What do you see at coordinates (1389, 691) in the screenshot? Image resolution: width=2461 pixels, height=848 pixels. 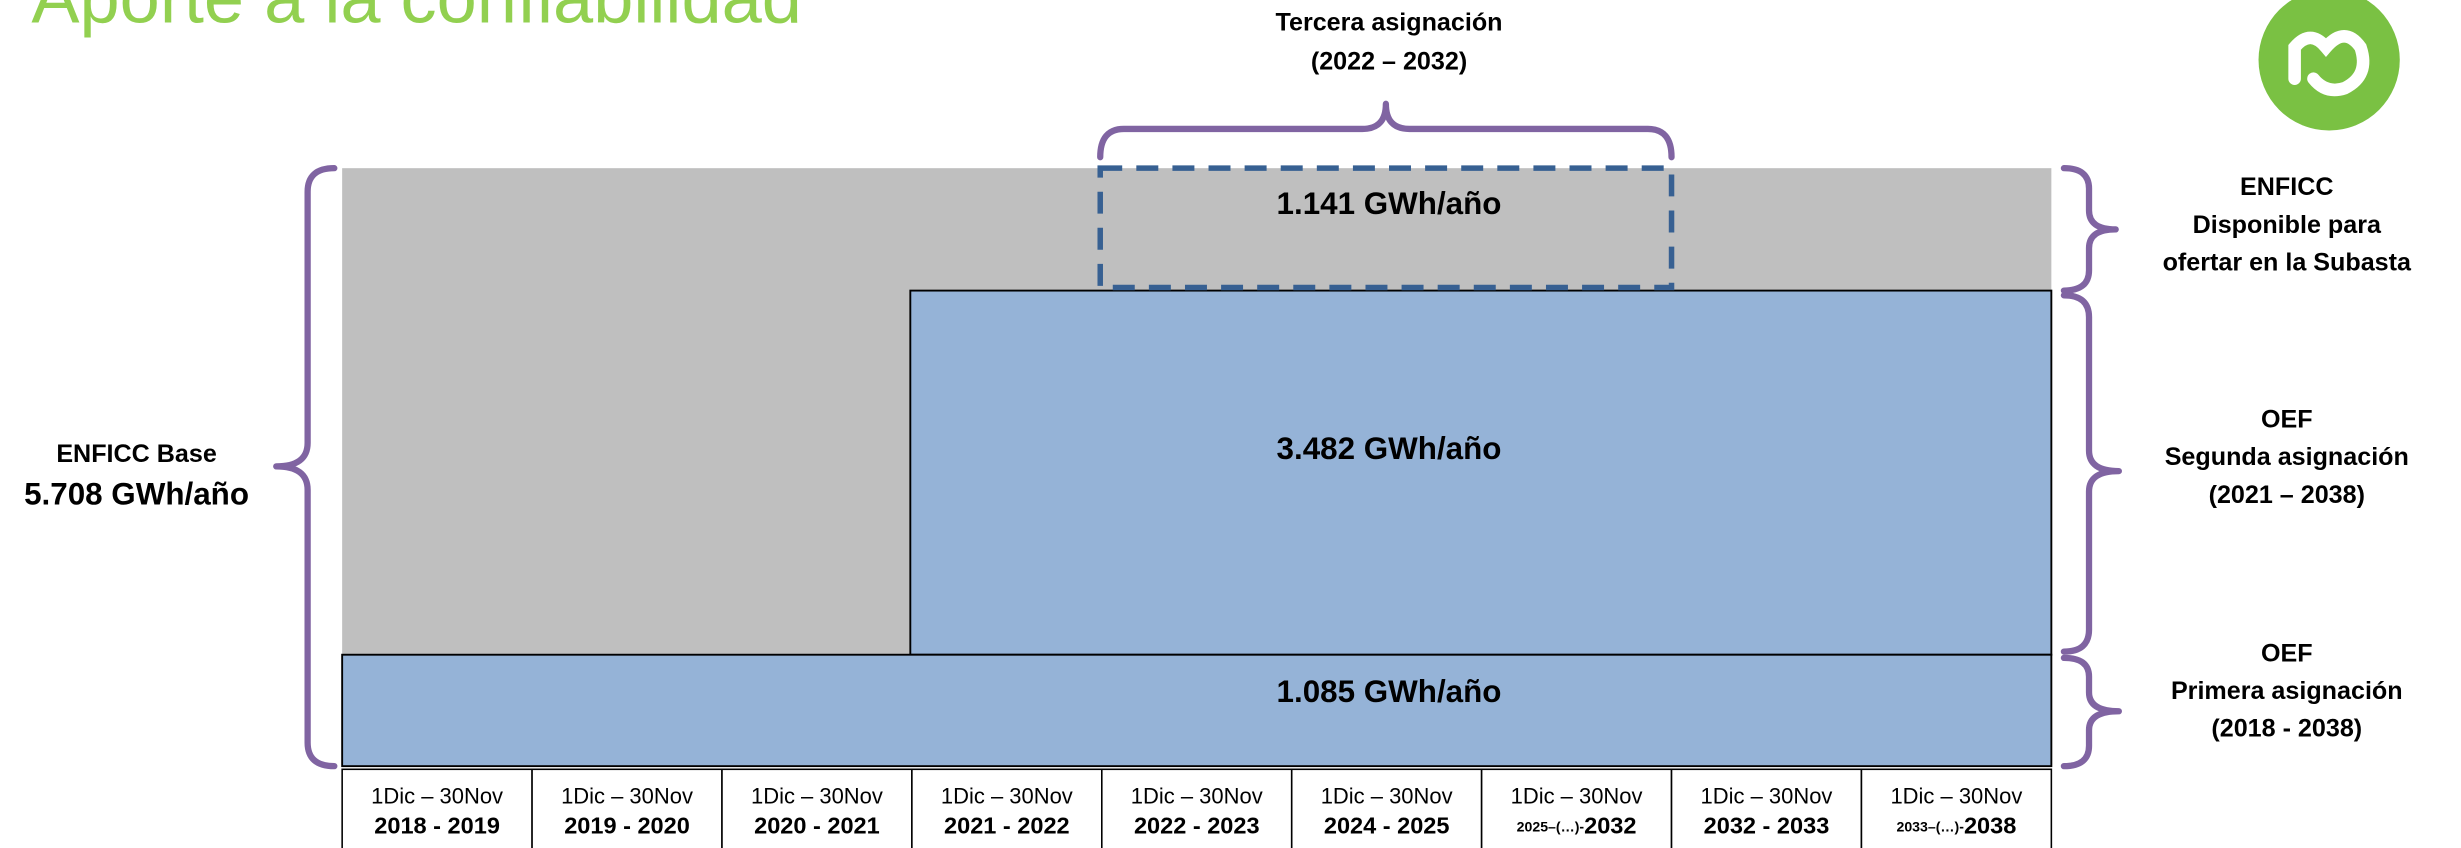 I see `first-value: 1.085 GWh/año` at bounding box center [1389, 691].